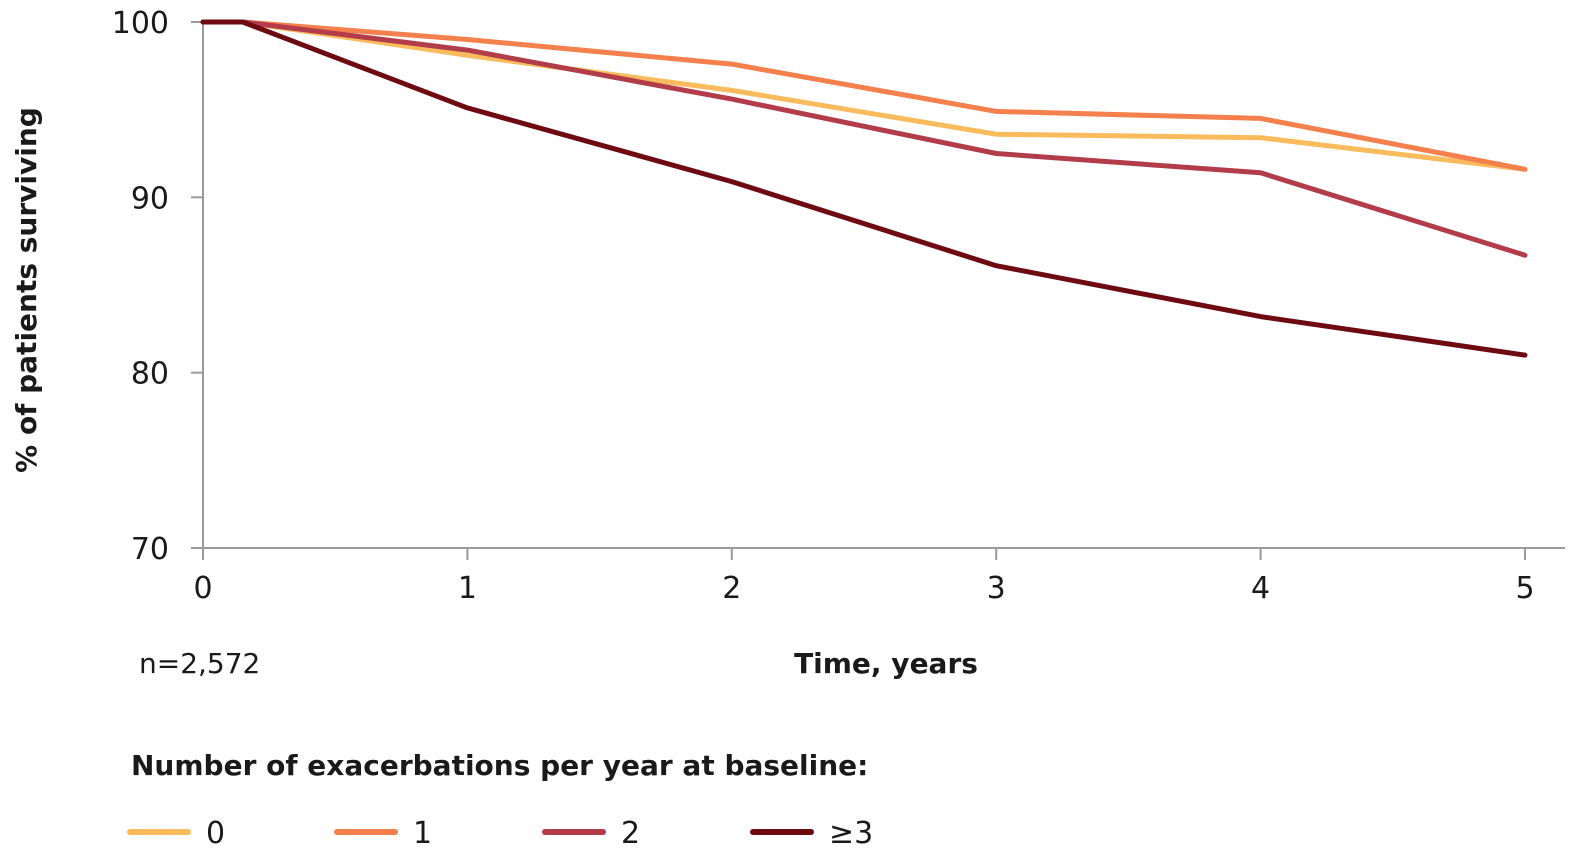 The height and width of the screenshot is (866, 1583). I want to click on x-axis-title: Time, years, so click(886, 663).